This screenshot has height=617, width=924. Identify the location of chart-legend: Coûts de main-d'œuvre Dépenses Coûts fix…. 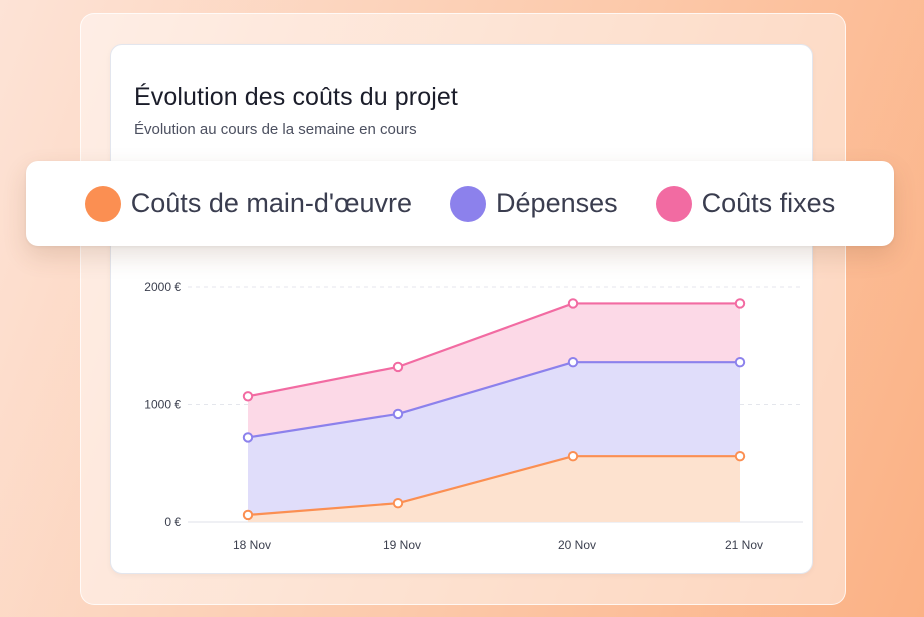
(460, 203).